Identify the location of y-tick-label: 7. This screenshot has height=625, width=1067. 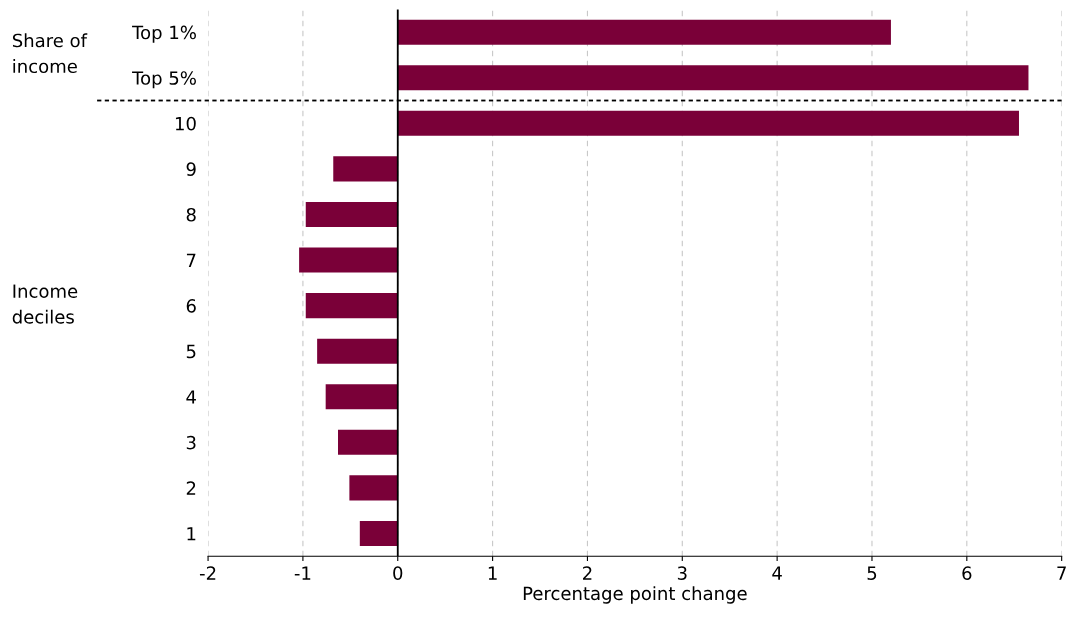
(191, 260).